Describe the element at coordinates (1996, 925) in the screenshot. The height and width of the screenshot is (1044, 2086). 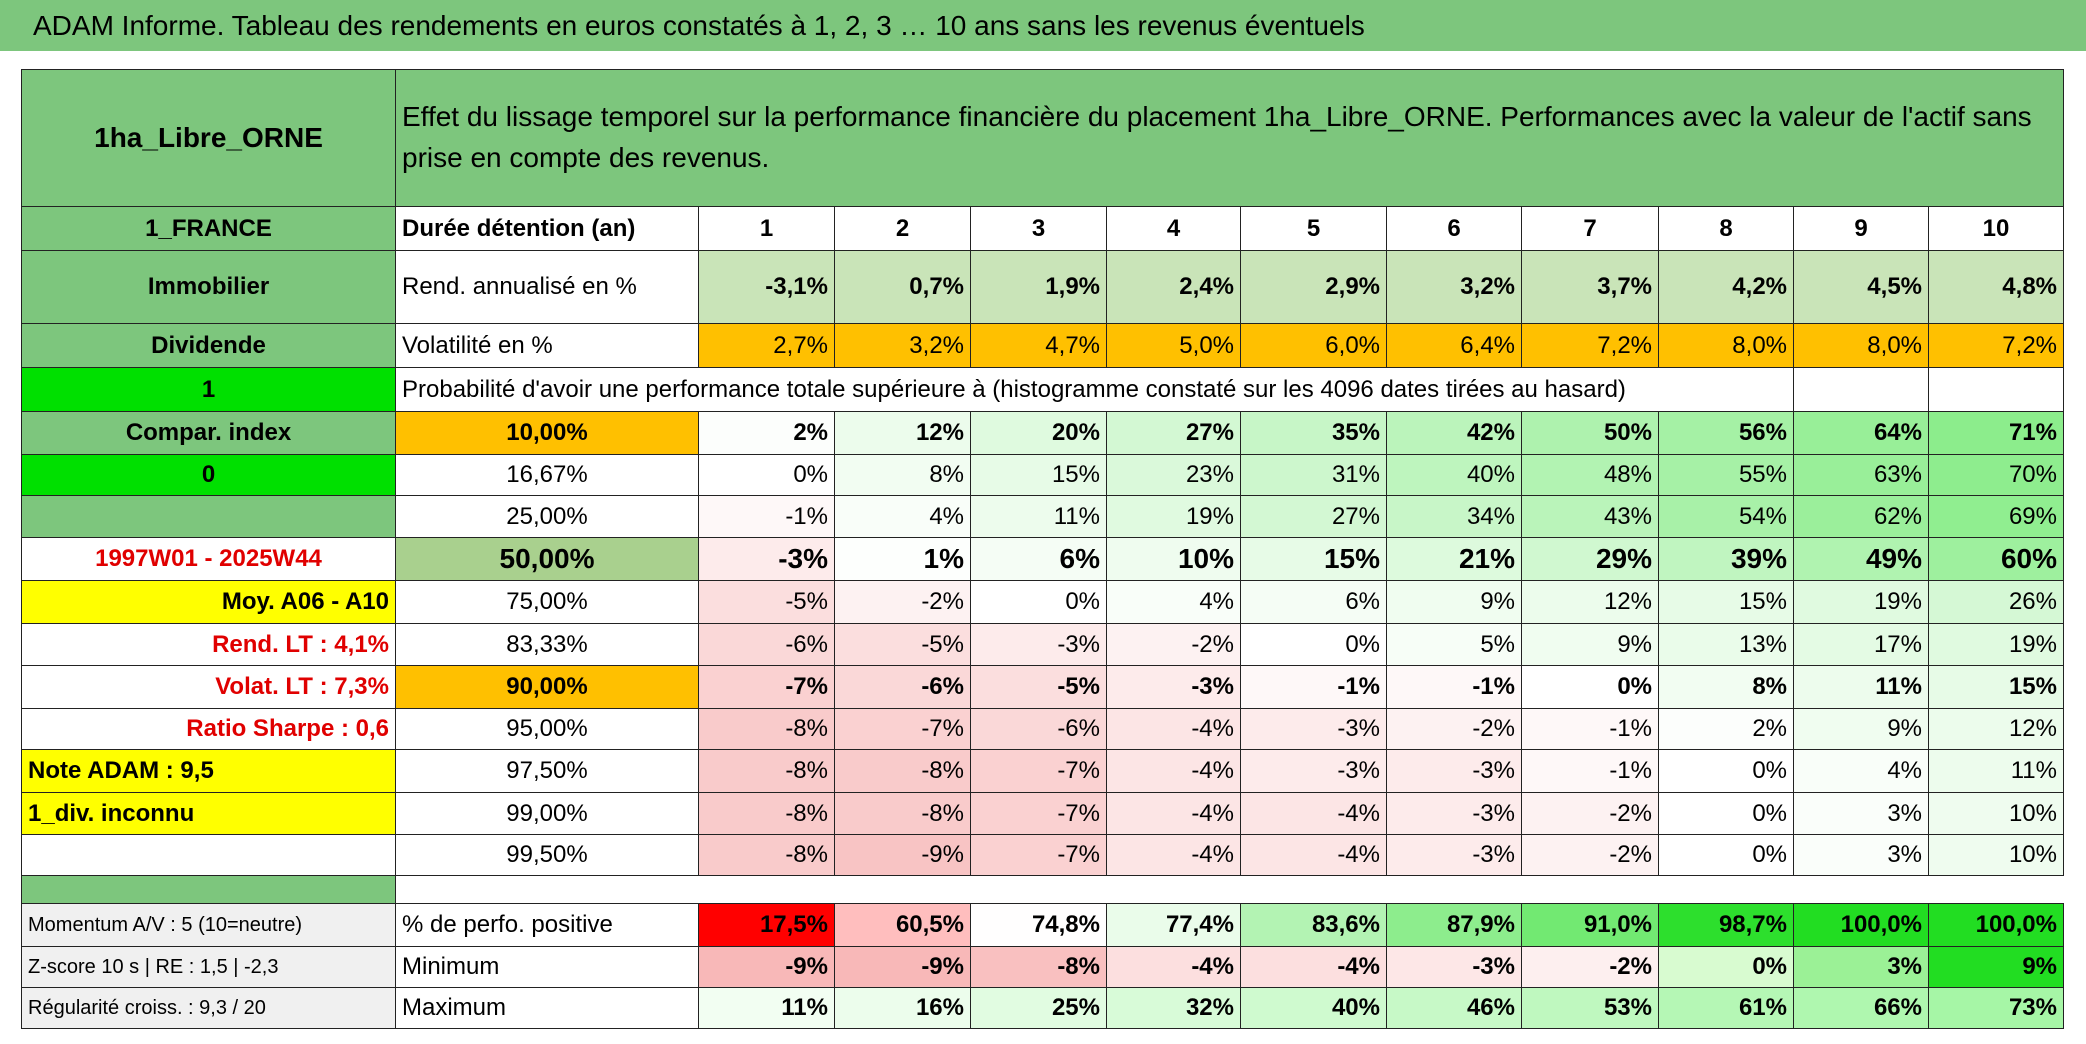
I see `value-cell: 100,0%` at that location.